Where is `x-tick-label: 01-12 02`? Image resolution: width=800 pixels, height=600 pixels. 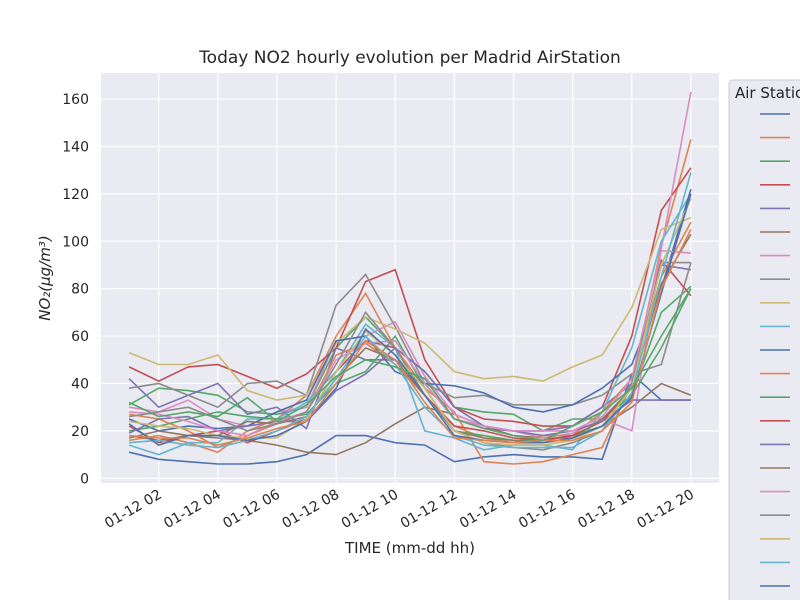
x-tick-label: 01-12 02 is located at coordinates (133, 509).